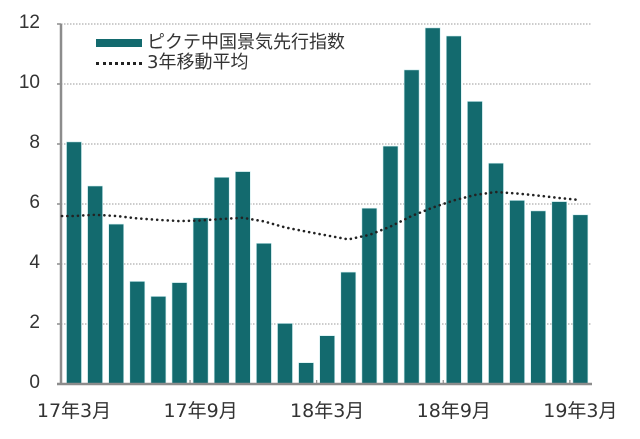 Image resolution: width=640 pixels, height=439 pixels. Describe the element at coordinates (119, 63) in the screenshot. I see `legend-dotted-line-icon` at that location.